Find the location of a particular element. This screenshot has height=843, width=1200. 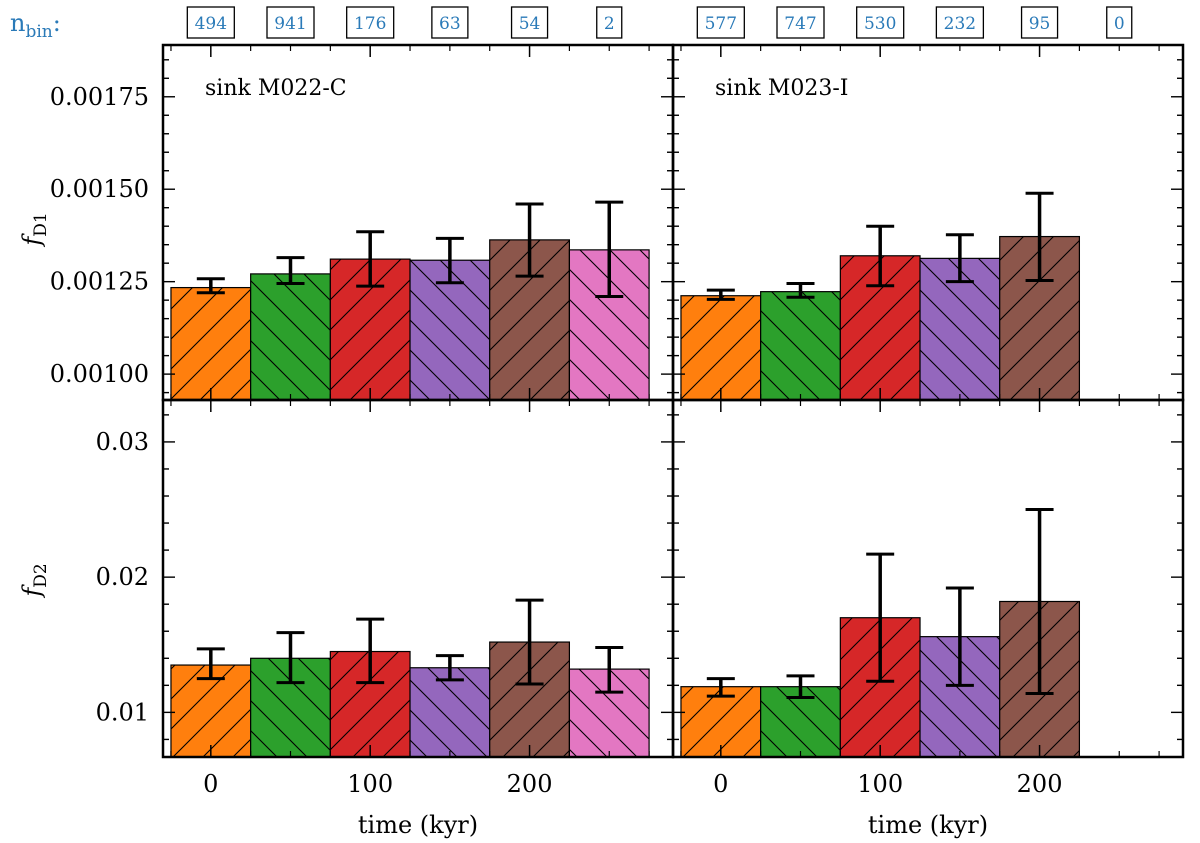

nbin-value: 95 is located at coordinates (1040, 24).